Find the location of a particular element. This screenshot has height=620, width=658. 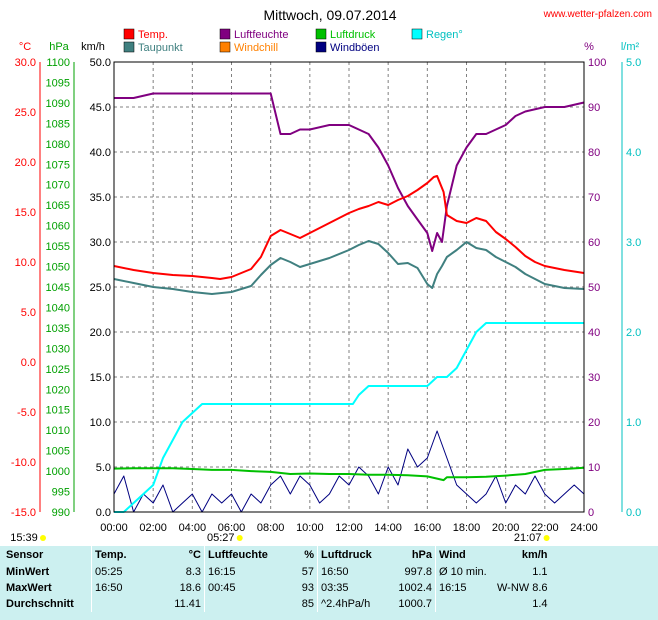

axis-unit-label: % is located at coordinates (589, 47).